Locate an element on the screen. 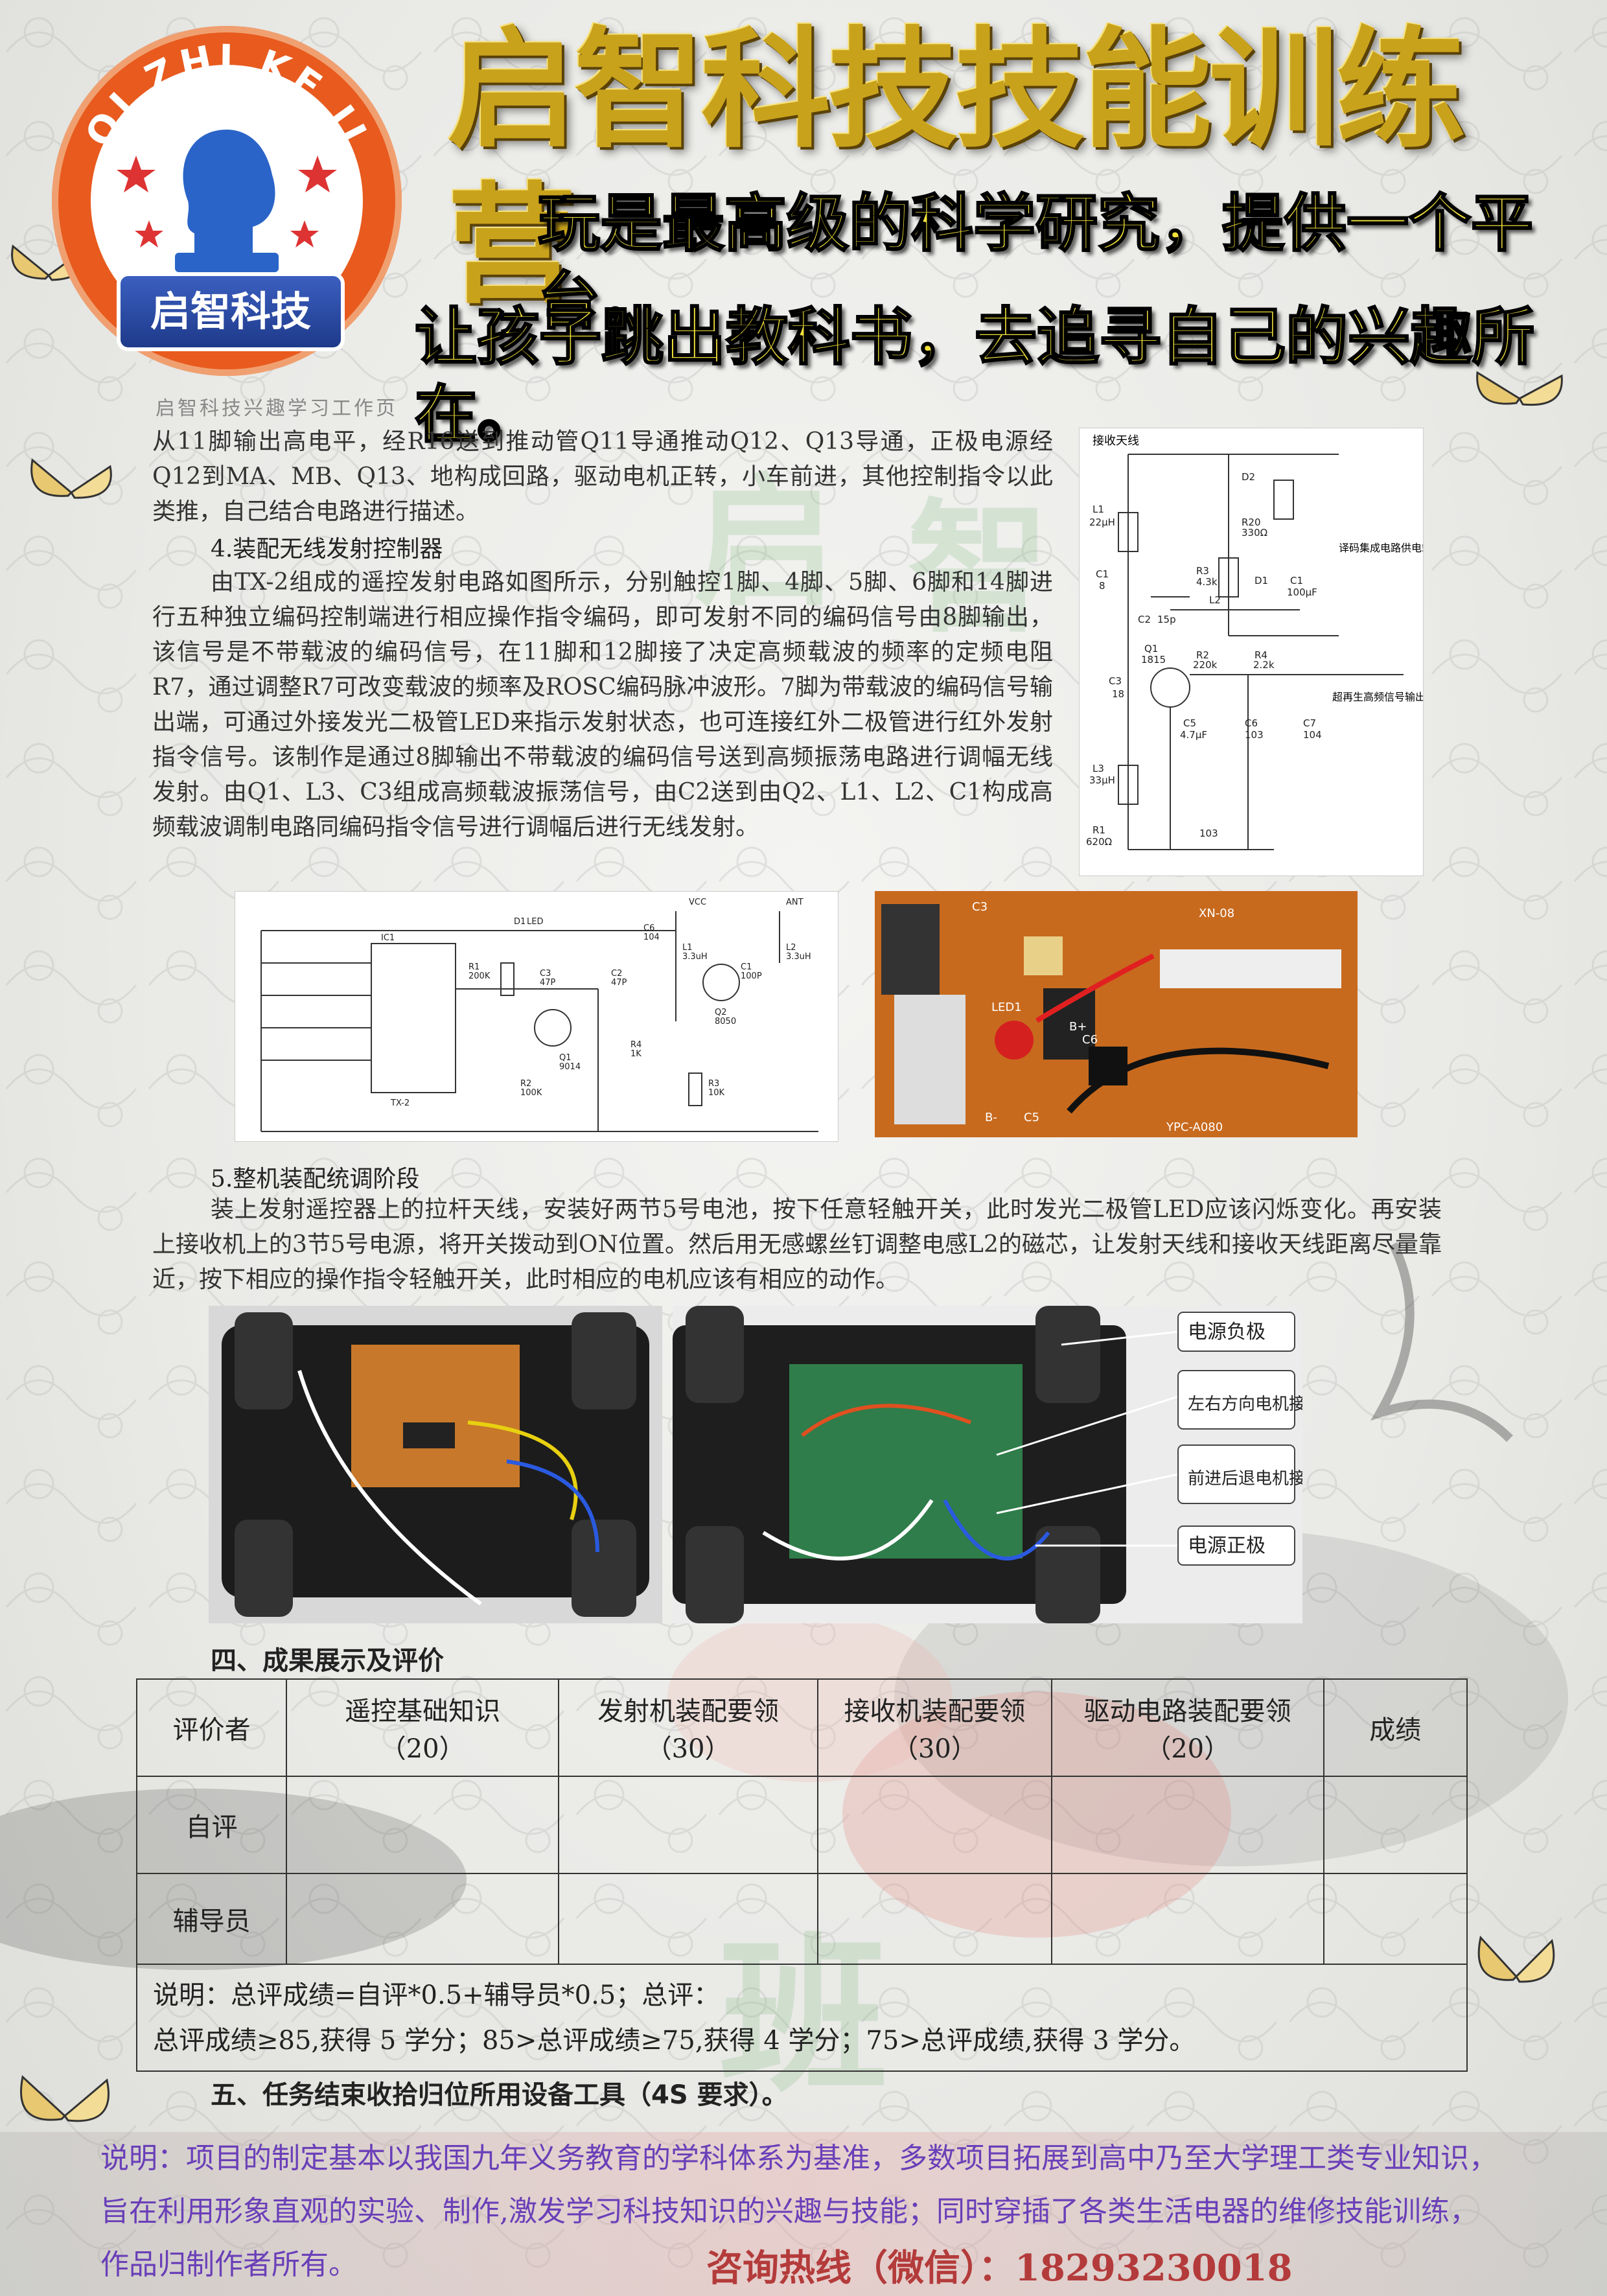  svg-text: VCC is located at coordinates (697, 902).